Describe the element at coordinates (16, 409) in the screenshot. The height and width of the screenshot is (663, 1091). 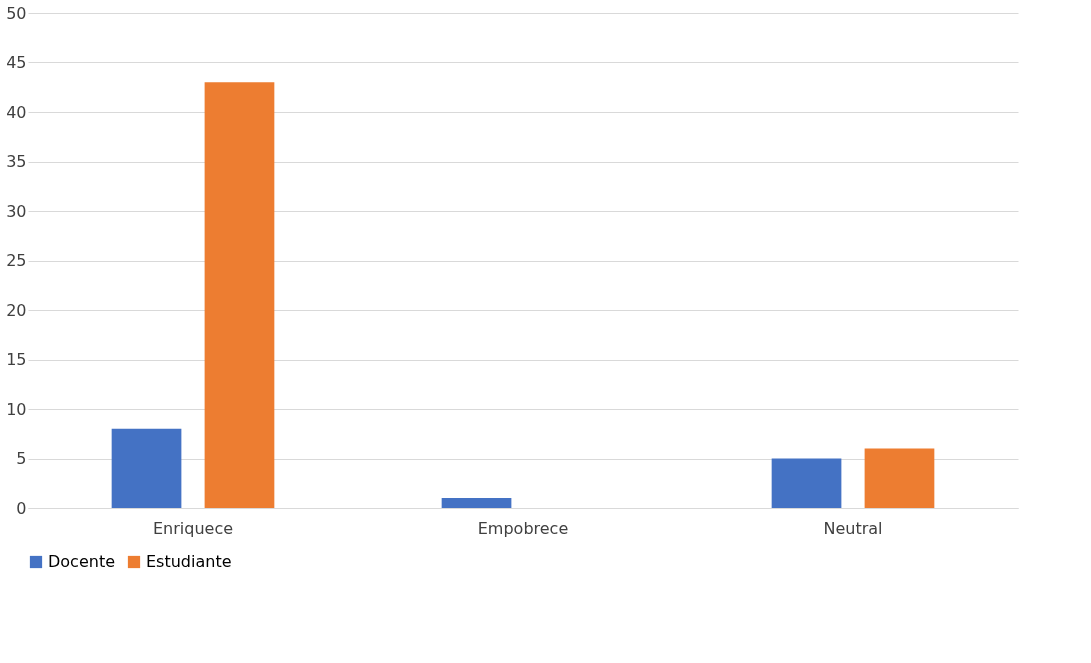
I see `y-tick-label: 10` at that location.